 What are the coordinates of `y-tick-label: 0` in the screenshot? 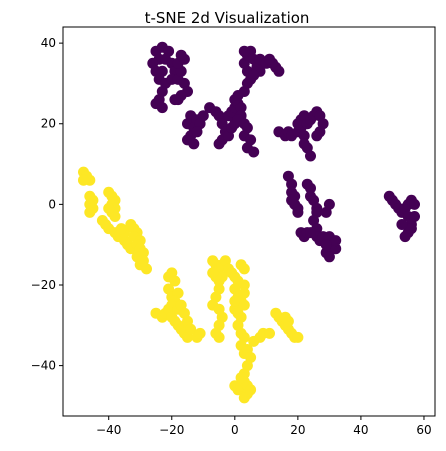 It's located at (52, 204).